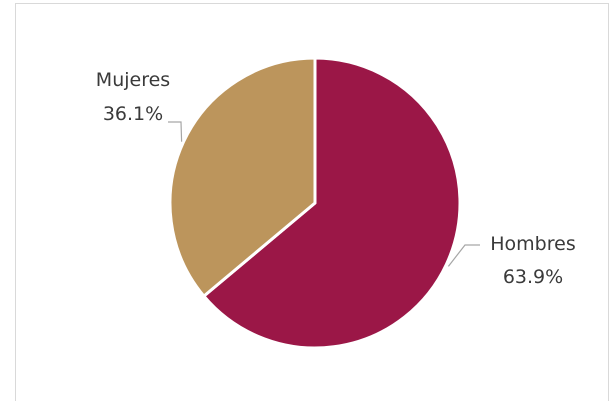 The width and height of the screenshot is (610, 402). I want to click on hombres-label: Hombres, so click(532, 244).